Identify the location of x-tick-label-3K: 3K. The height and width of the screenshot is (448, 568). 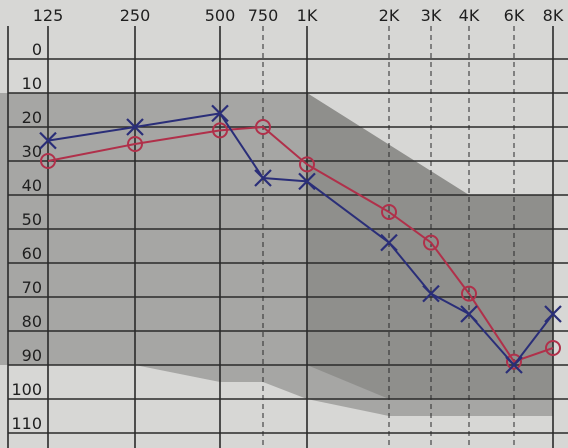
(431, 15).